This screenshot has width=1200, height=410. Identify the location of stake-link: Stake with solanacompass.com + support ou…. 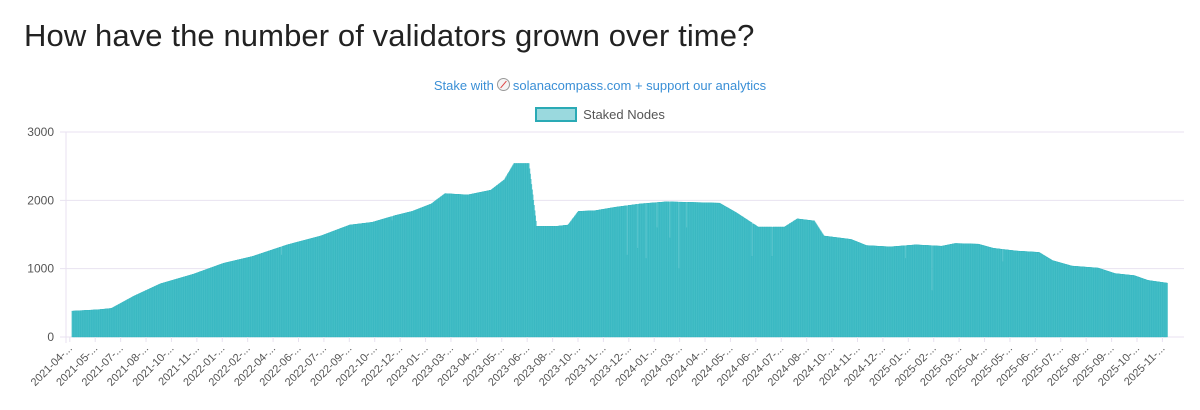
(600, 85).